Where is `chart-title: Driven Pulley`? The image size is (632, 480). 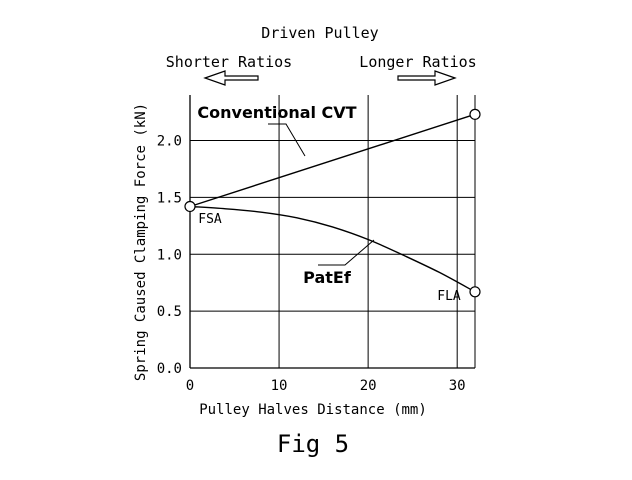 chart-title: Driven Pulley is located at coordinates (319, 33).